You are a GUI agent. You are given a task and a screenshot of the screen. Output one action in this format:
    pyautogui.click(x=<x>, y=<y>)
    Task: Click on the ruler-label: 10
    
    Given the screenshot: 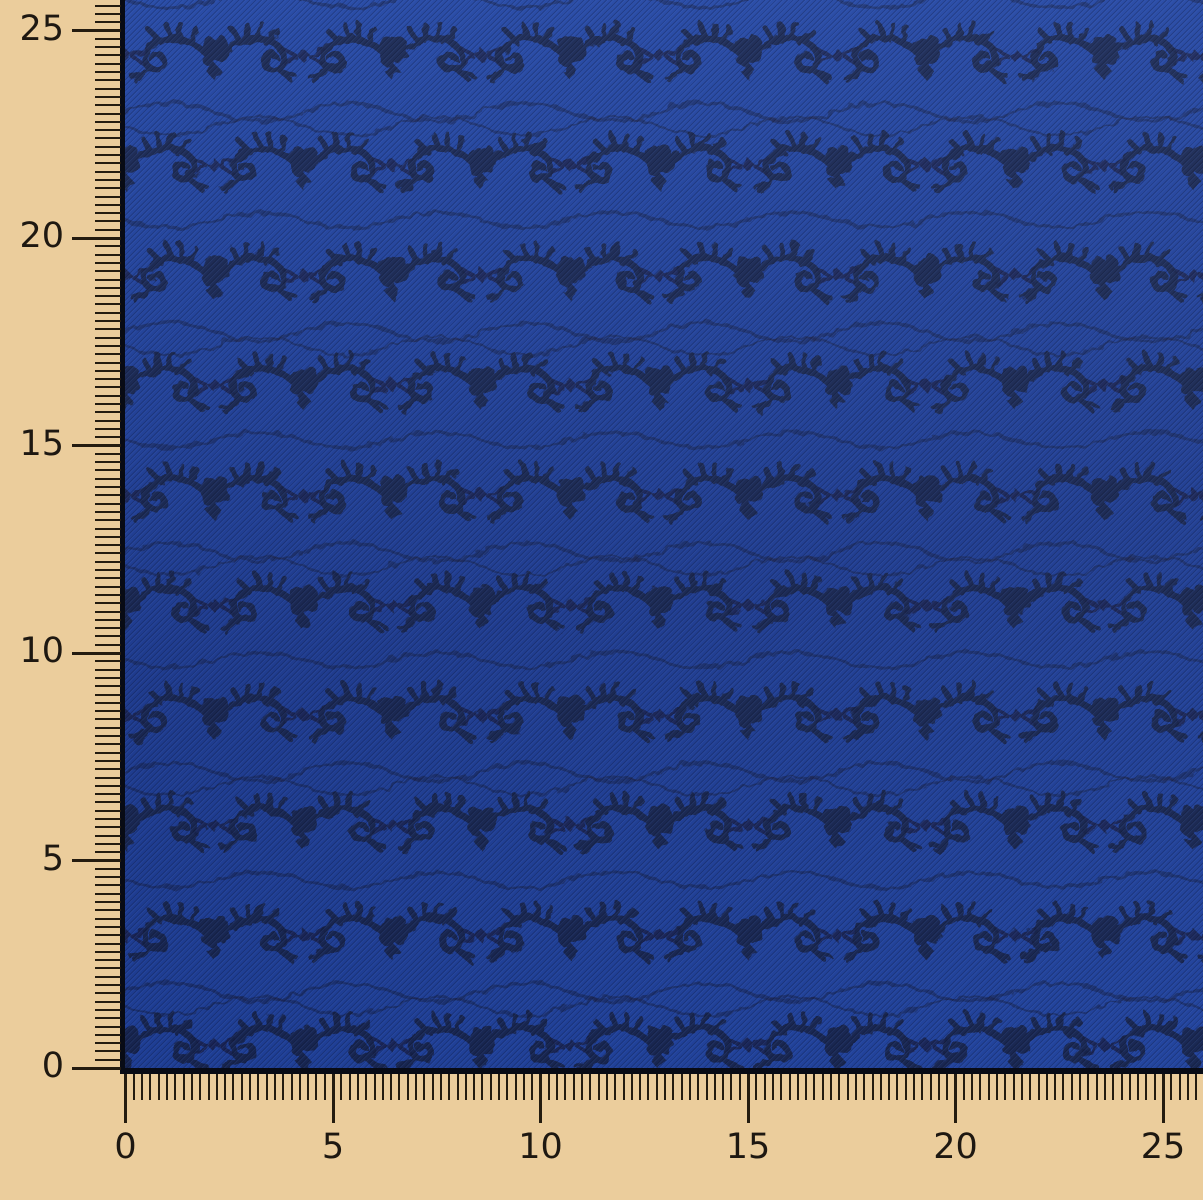 What is the action you would take?
    pyautogui.click(x=41, y=651)
    